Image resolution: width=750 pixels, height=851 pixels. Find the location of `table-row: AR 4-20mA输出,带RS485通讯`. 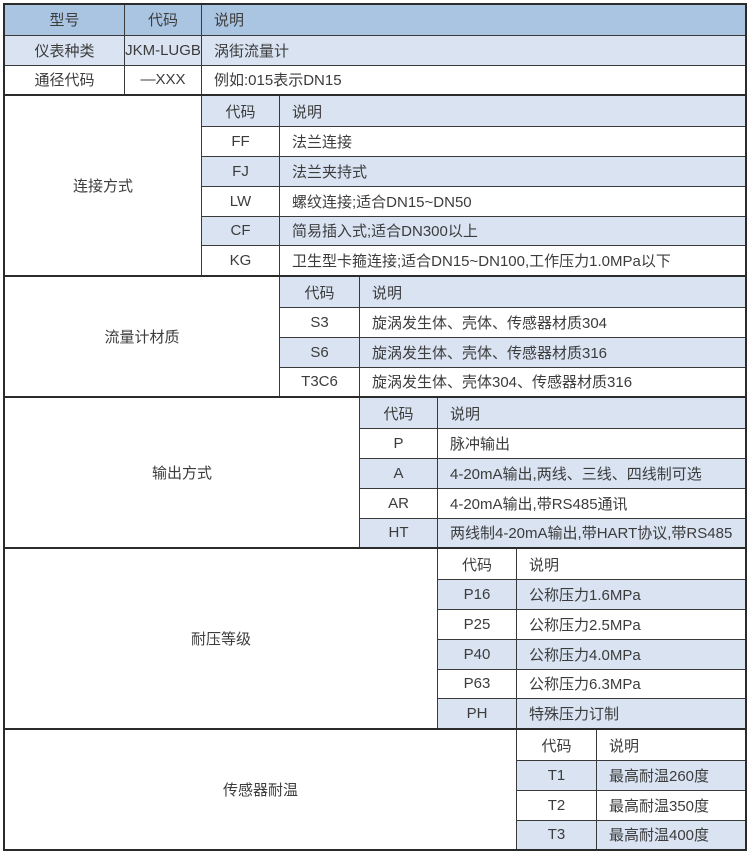

table-row: AR 4-20mA输出,带RS485通讯 is located at coordinates (552, 502).